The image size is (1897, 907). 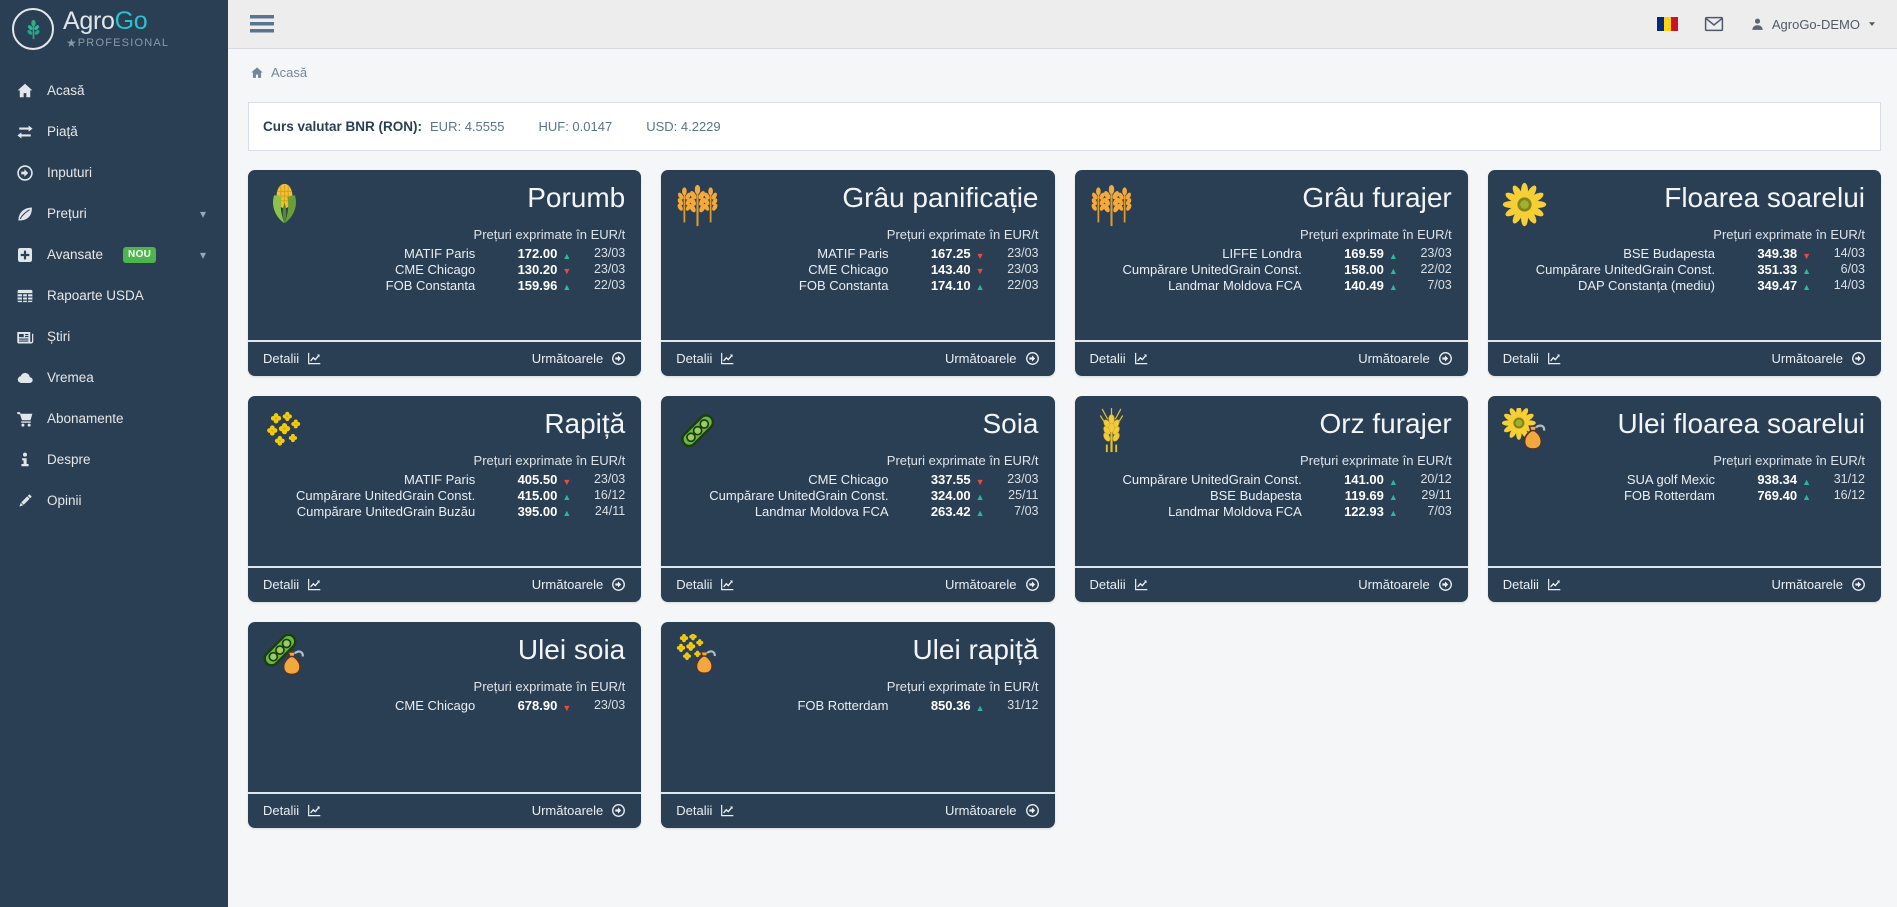 I want to click on sidebar-item: Știri, so click(x=114, y=336).